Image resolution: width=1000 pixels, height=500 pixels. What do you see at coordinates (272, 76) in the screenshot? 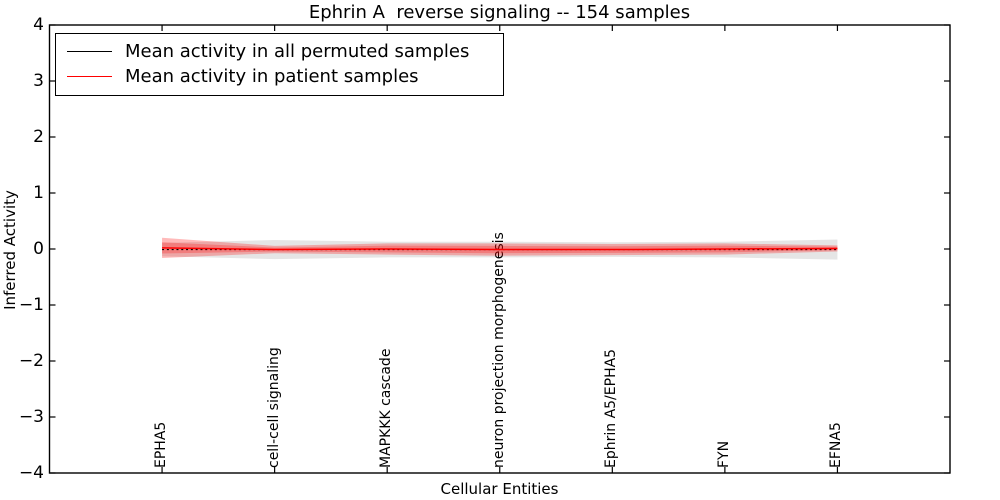
I see `legend-label-patient: Mean activity in patient samples` at bounding box center [272, 76].